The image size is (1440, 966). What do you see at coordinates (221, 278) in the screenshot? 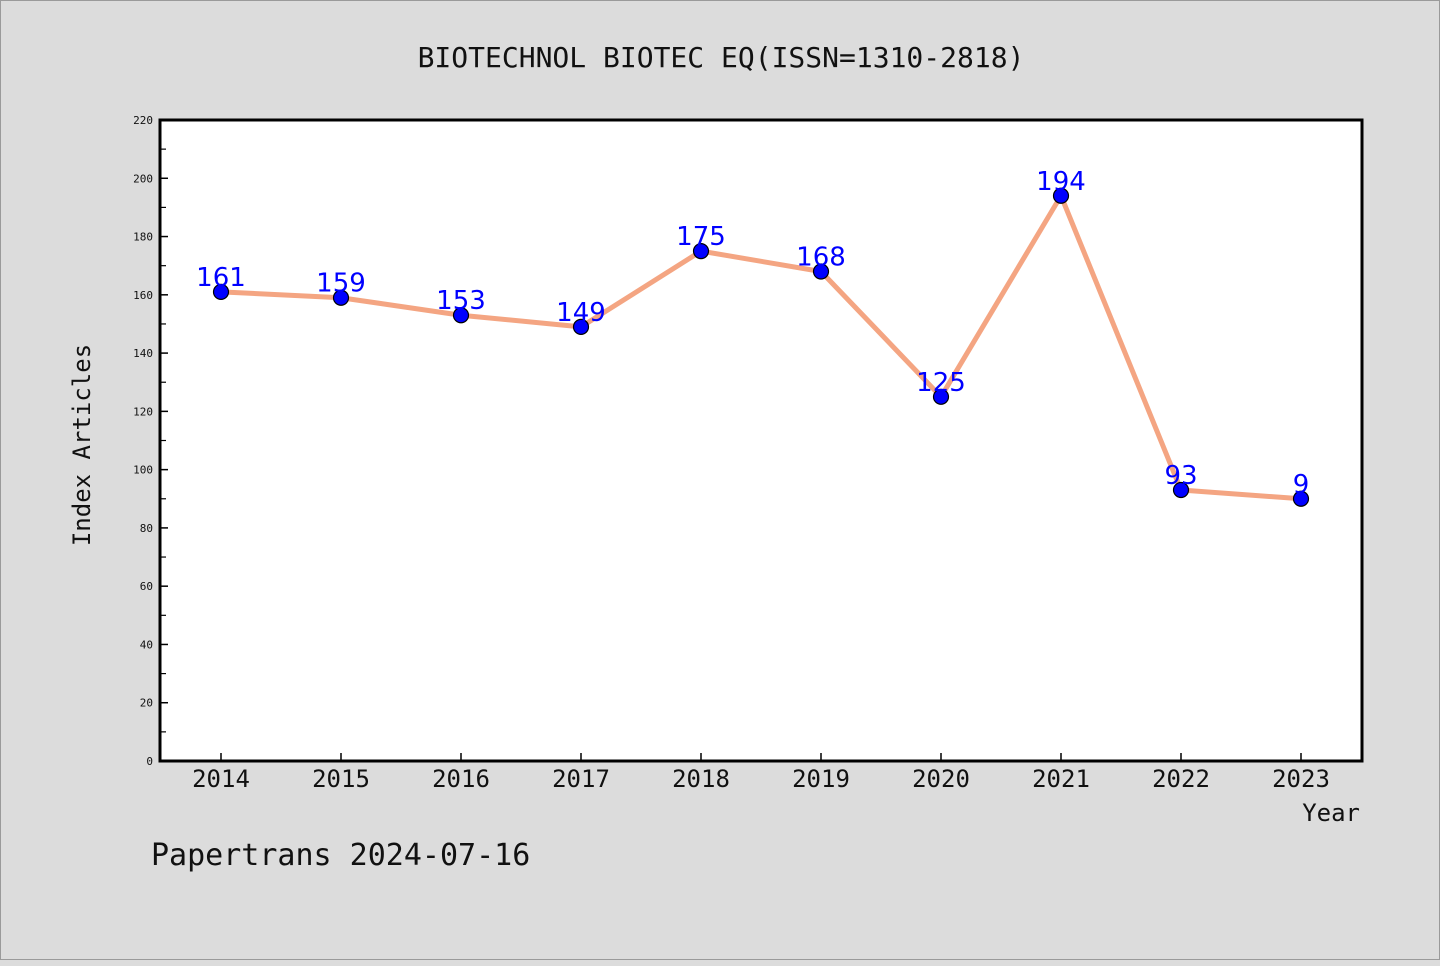
I see `data-label: 161` at bounding box center [221, 278].